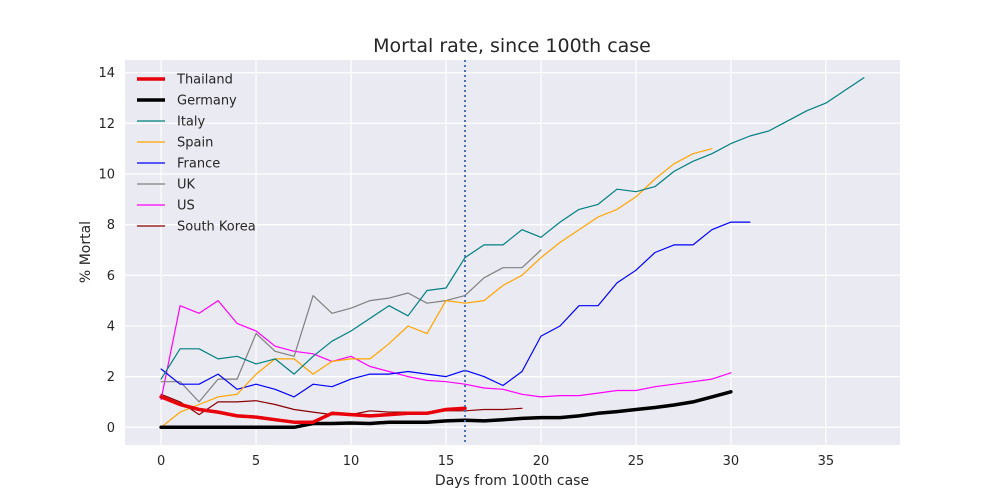 The image size is (1000, 500). What do you see at coordinates (512, 481) in the screenshot?
I see `x-axis-label: Days from 100th case` at bounding box center [512, 481].